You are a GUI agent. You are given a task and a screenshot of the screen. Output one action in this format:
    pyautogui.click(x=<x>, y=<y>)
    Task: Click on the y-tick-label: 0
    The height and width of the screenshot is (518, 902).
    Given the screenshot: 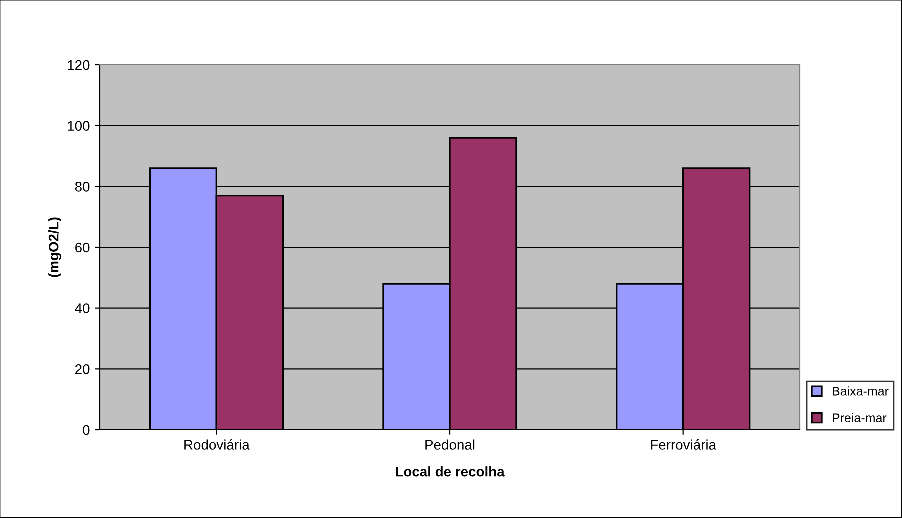 What is the action you would take?
    pyautogui.click(x=86, y=430)
    